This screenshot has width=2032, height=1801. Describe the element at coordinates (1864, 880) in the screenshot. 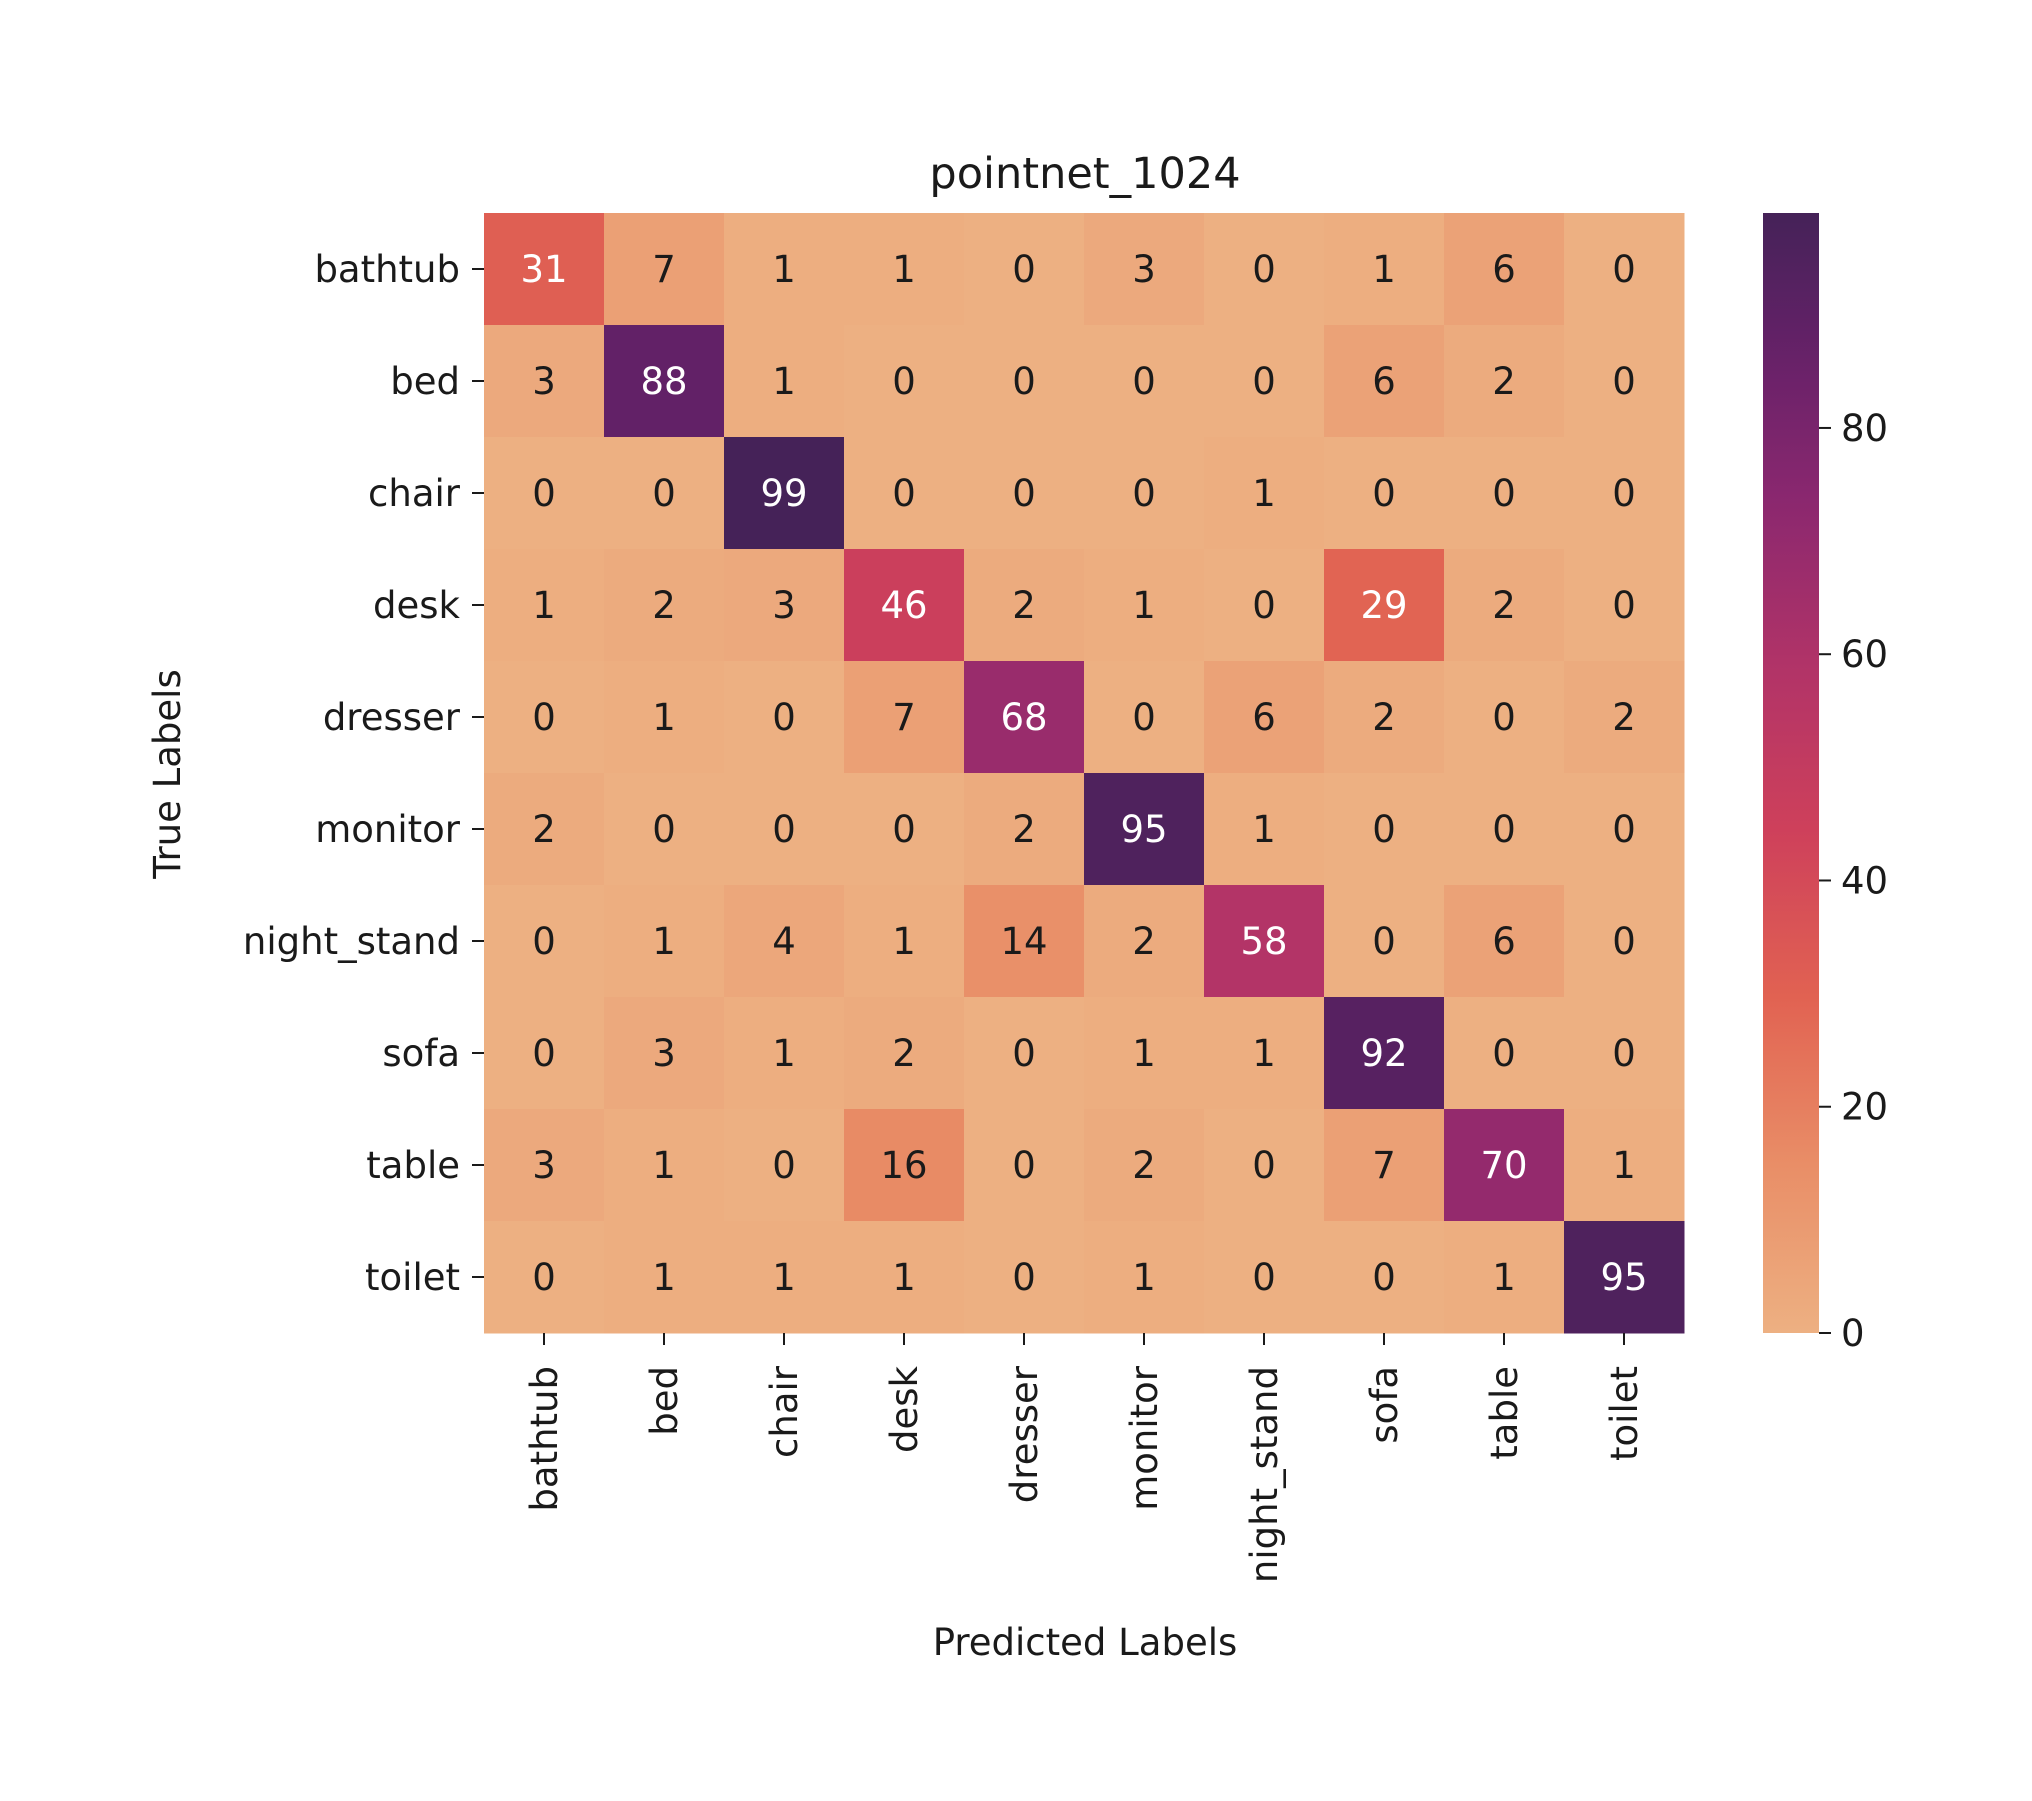

I see `colorbar-tick-label: 40` at that location.